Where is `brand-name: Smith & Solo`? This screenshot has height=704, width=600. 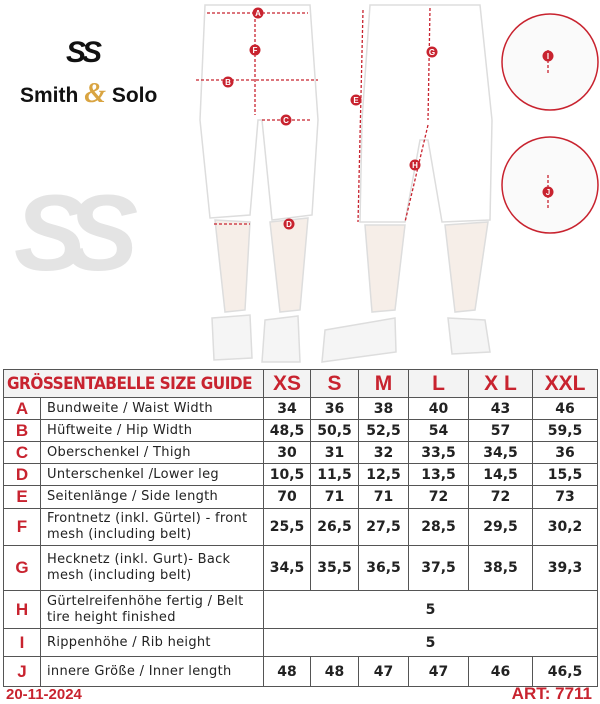
brand-name: Smith & Solo is located at coordinates (88, 94).